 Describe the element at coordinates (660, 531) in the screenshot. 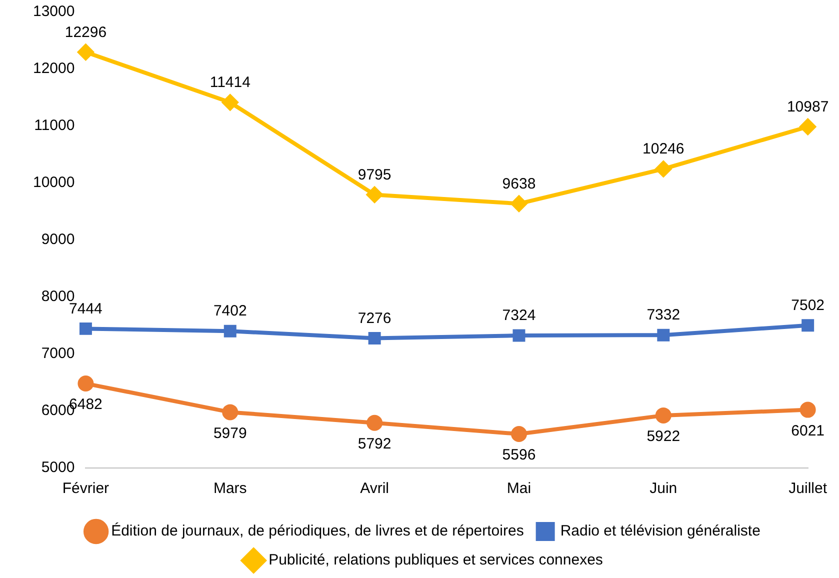

I see `legend-label: Radio et télévision généraliste` at that location.